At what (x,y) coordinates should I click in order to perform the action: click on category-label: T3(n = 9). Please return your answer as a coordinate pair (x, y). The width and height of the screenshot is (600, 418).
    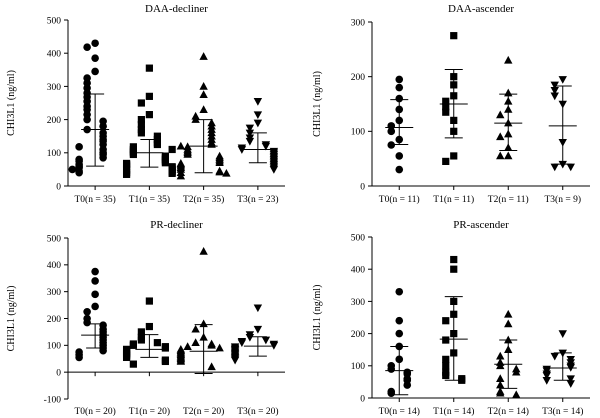
    Looking at the image, I should click on (563, 199).